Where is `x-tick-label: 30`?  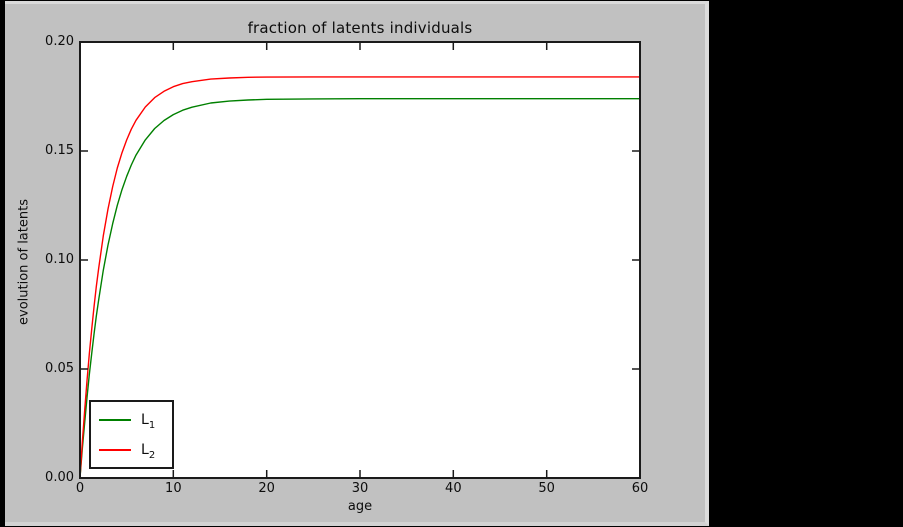 x-tick-label: 30 is located at coordinates (360, 488).